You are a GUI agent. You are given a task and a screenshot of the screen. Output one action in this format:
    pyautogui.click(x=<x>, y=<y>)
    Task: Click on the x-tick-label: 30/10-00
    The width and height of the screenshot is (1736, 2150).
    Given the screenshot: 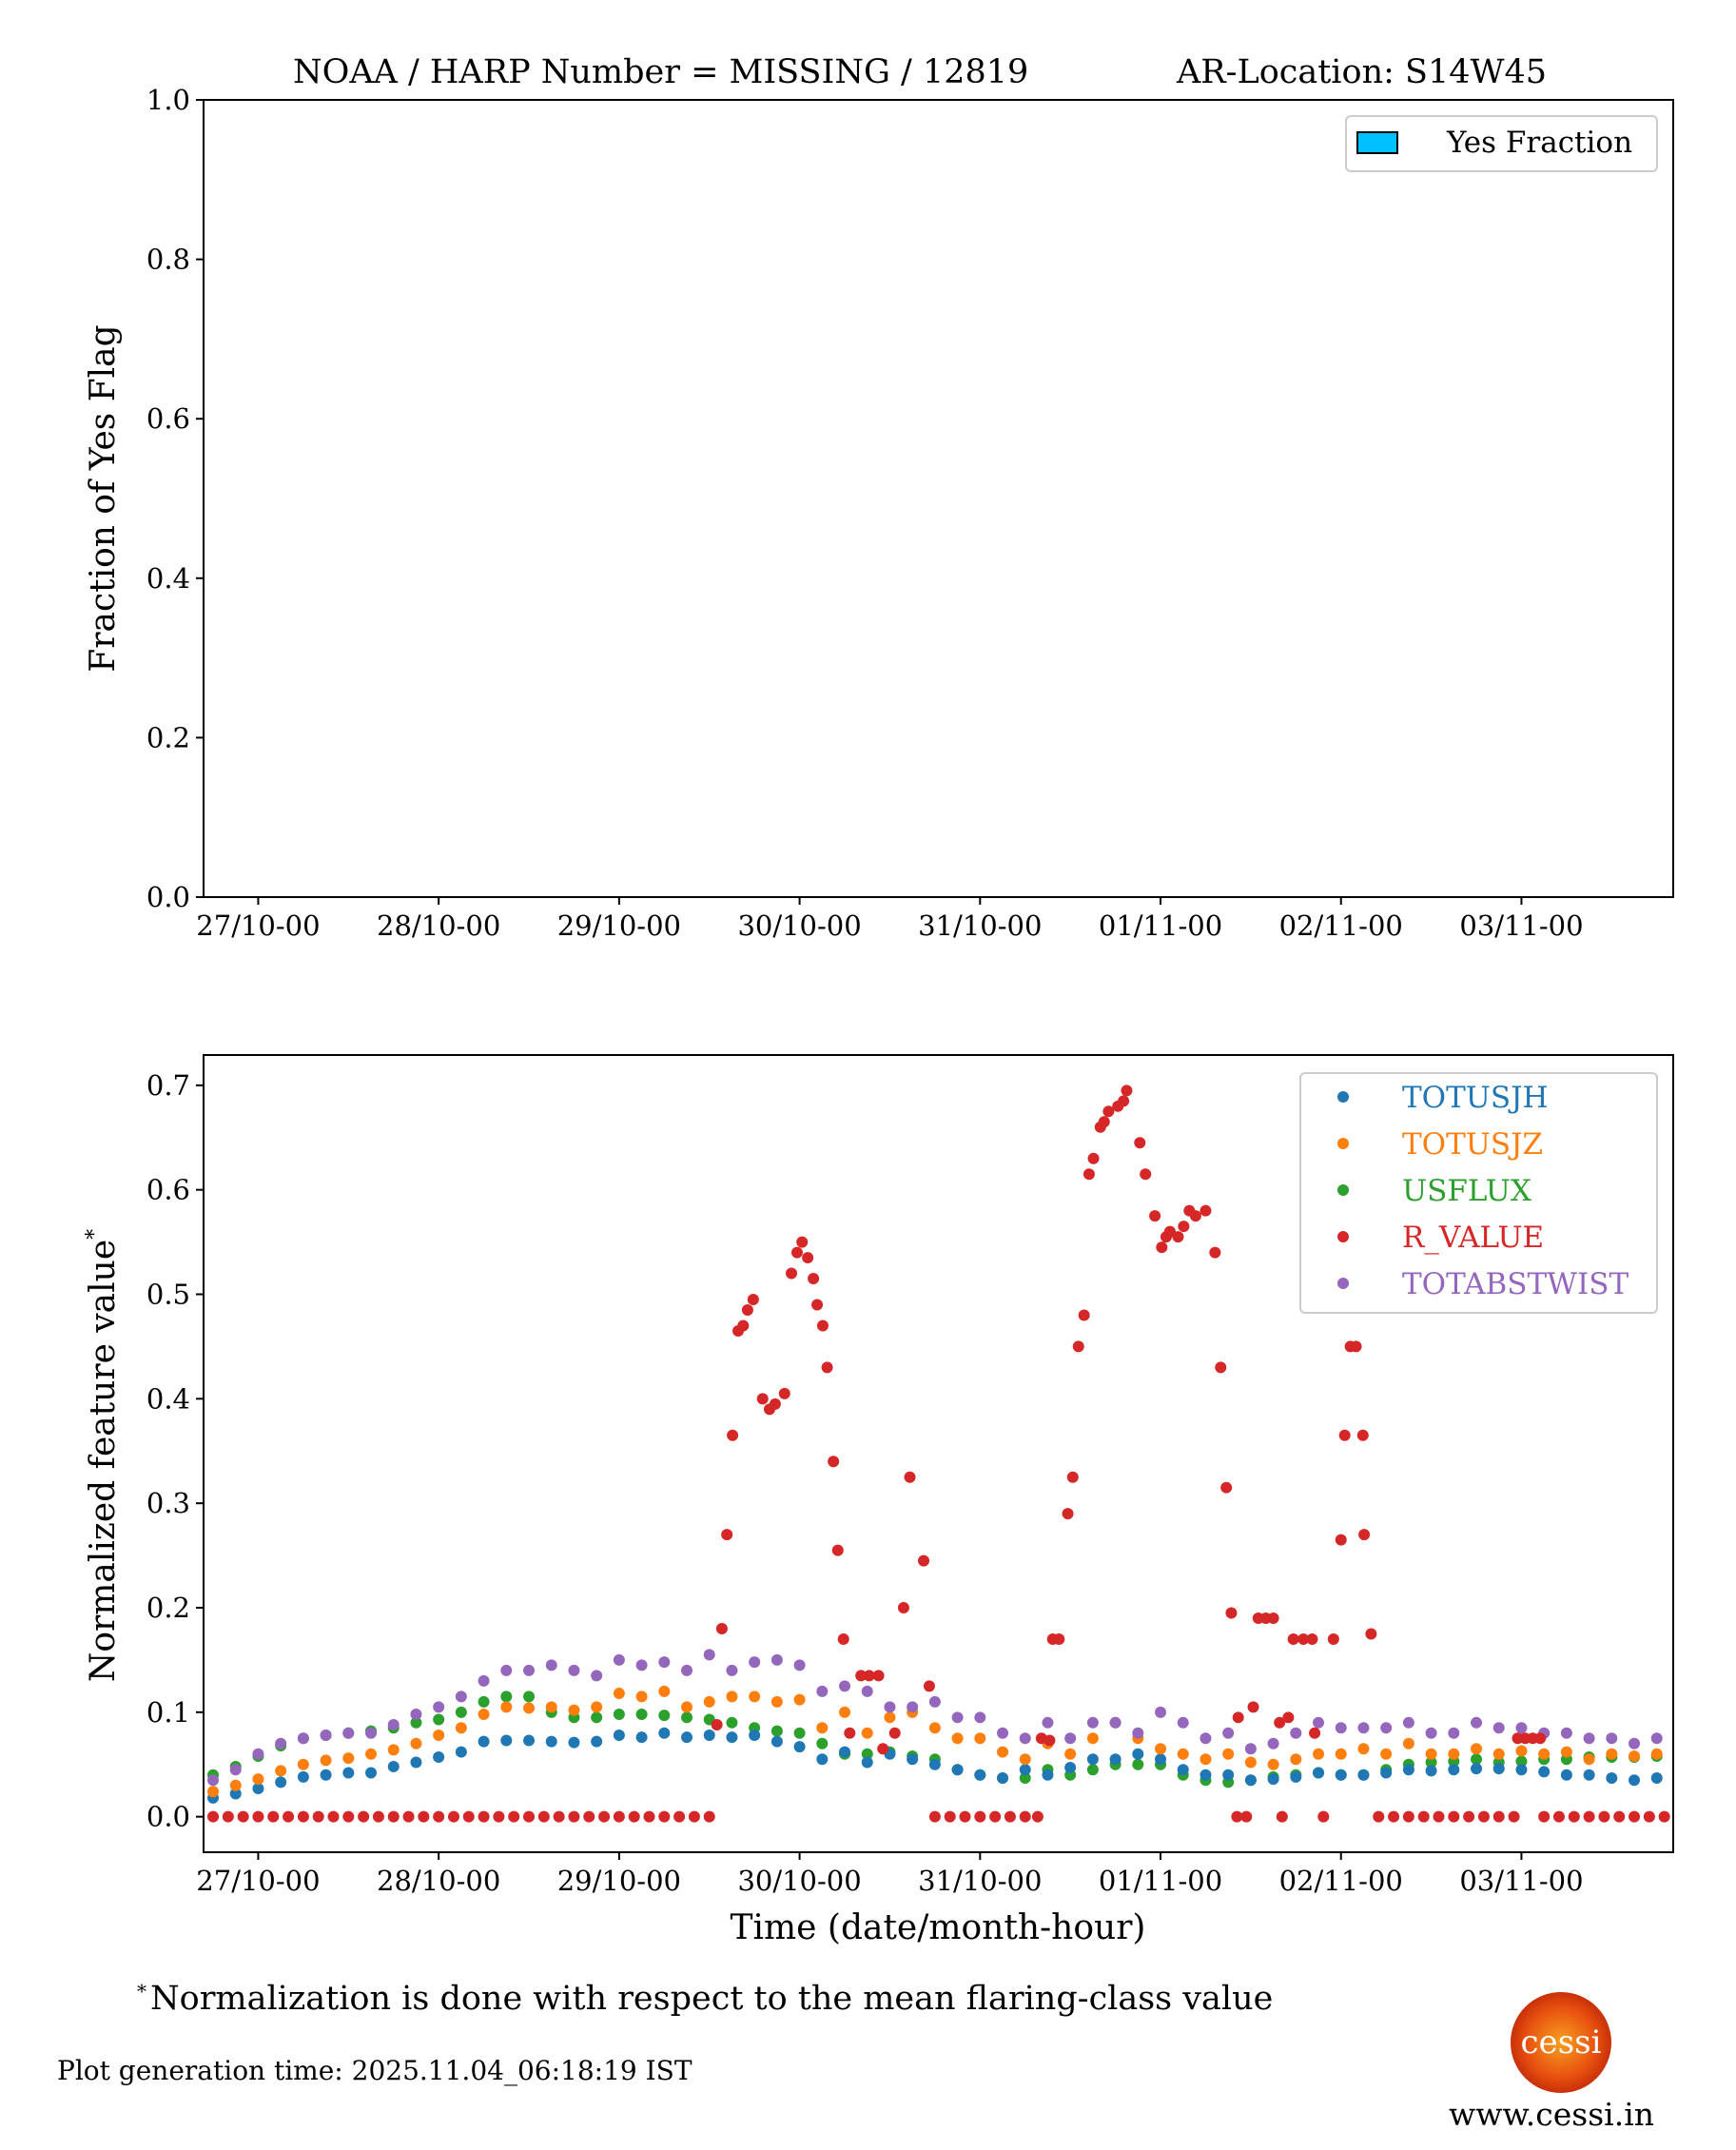 What is the action you would take?
    pyautogui.click(x=799, y=1881)
    